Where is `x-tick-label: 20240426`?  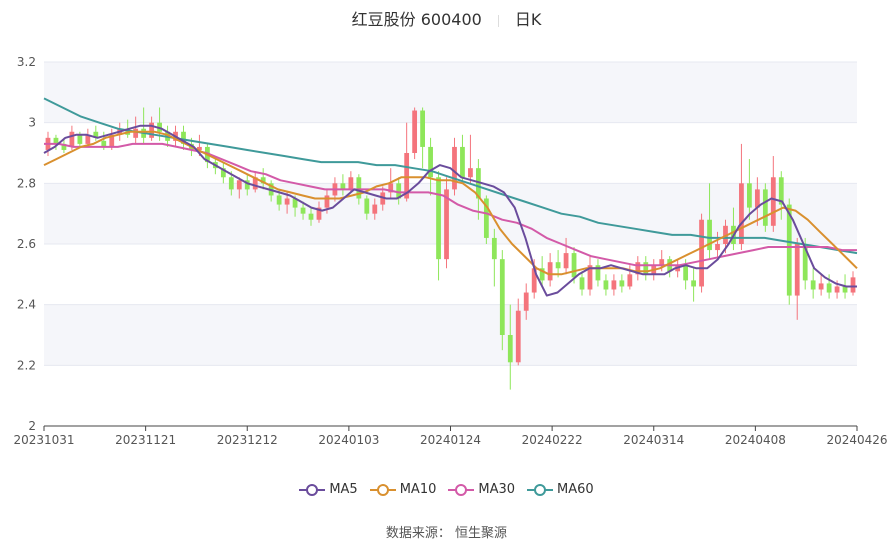
x-tick-label: 20240426 is located at coordinates (856, 440).